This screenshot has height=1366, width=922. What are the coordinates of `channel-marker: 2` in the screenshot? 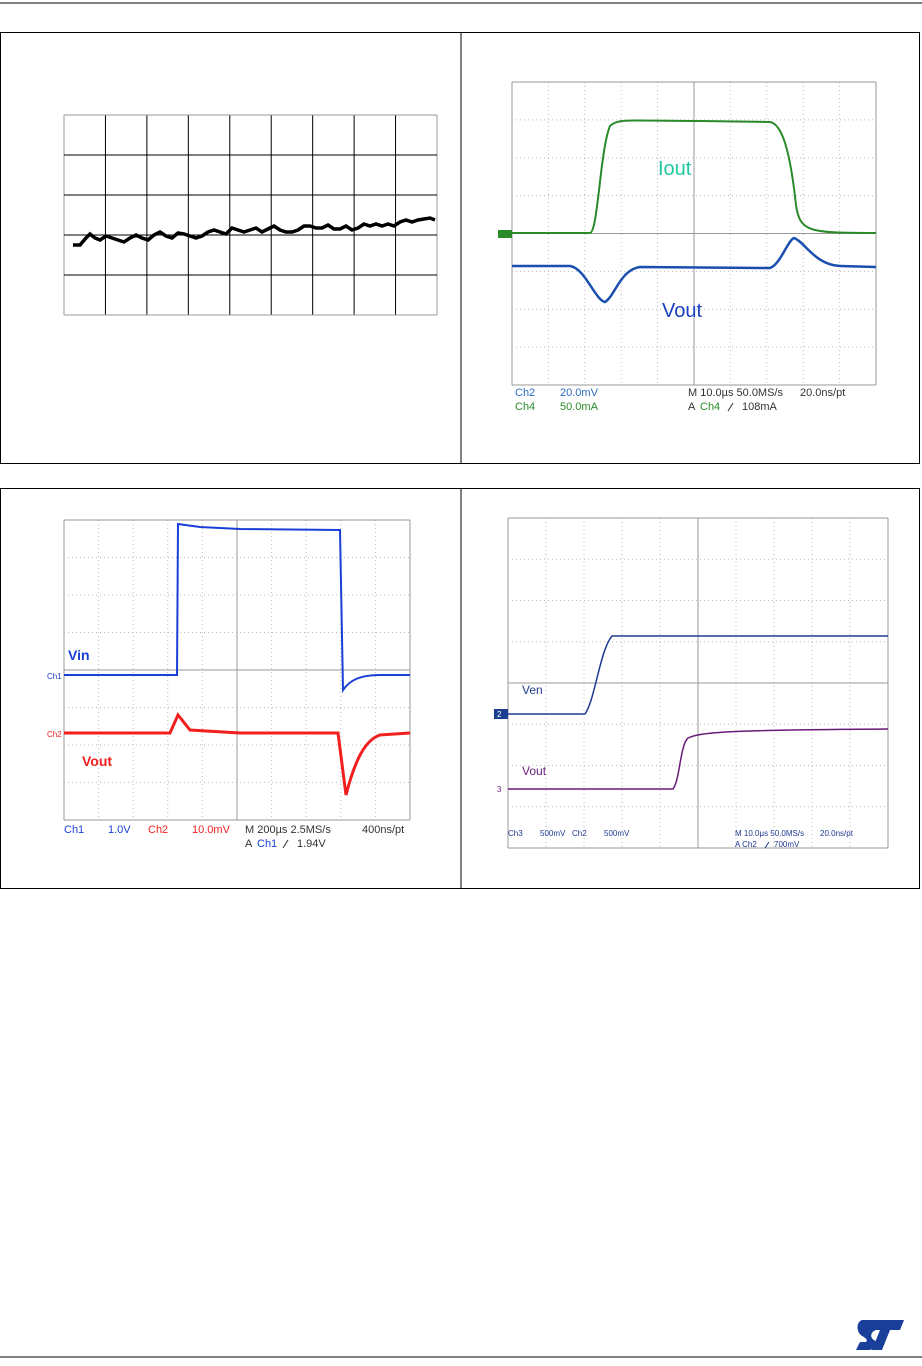 It's located at (499, 714).